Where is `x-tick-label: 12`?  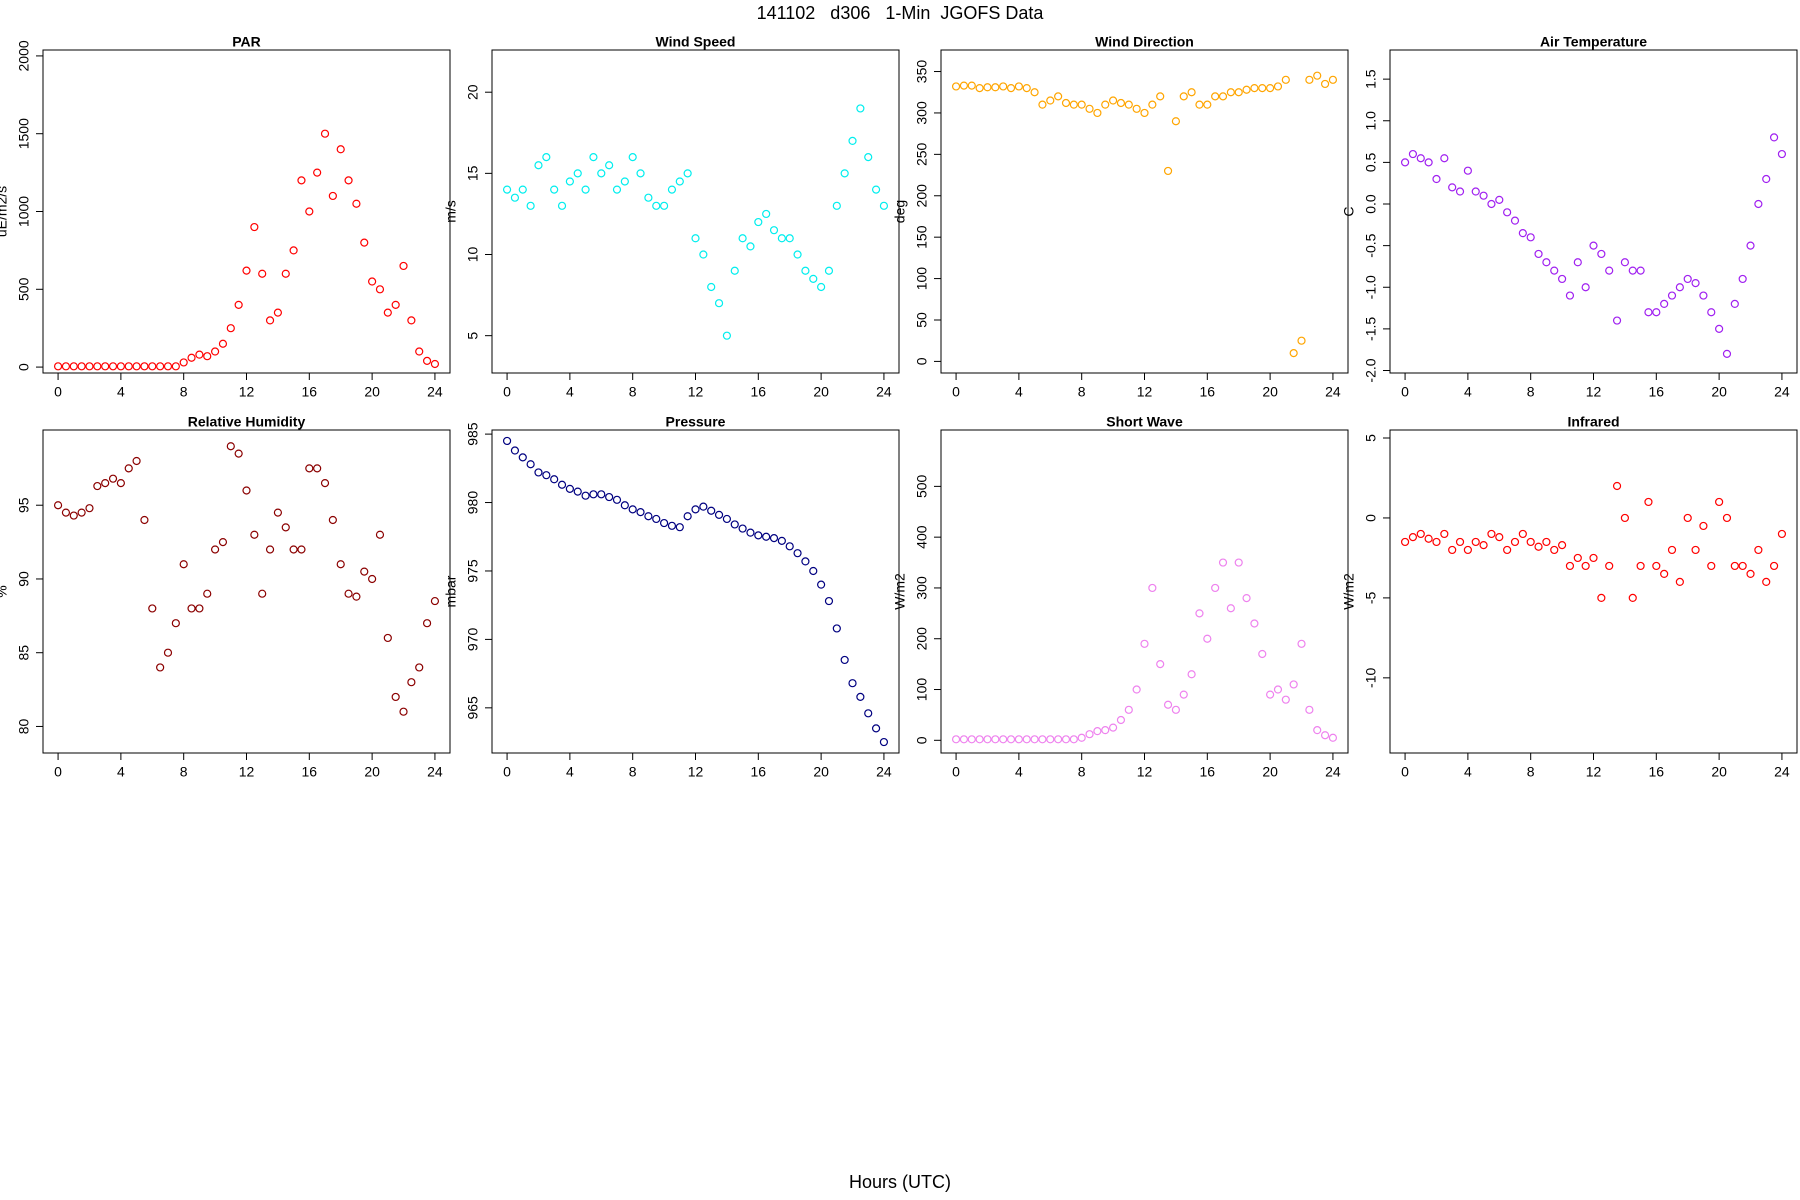
x-tick-label: 12 is located at coordinates (696, 772).